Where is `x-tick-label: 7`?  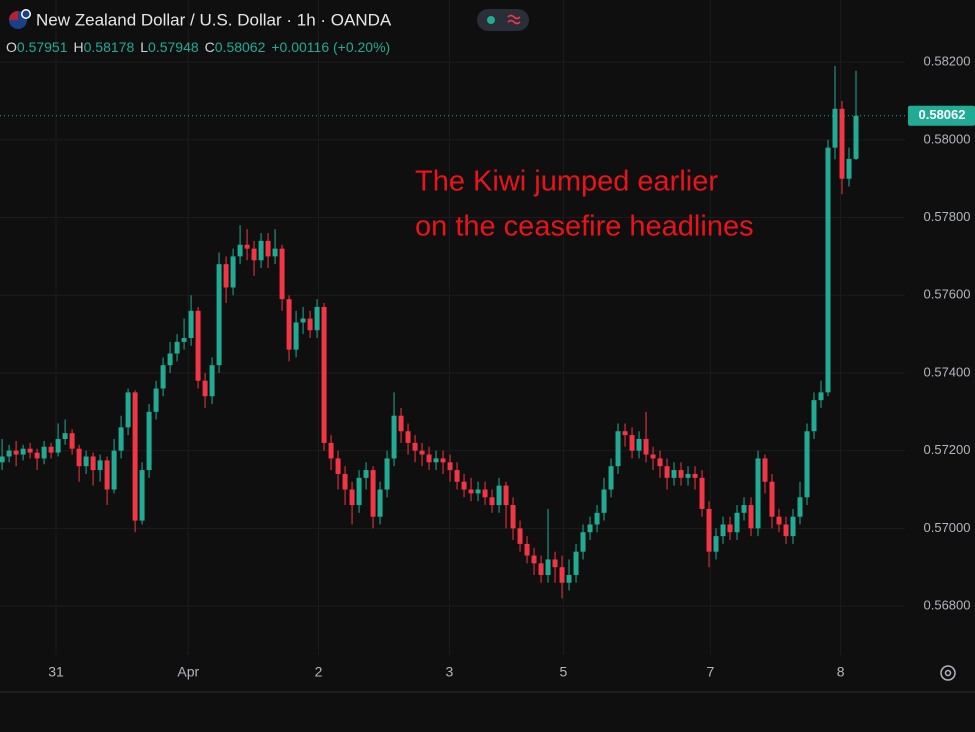
x-tick-label: 7 is located at coordinates (711, 672).